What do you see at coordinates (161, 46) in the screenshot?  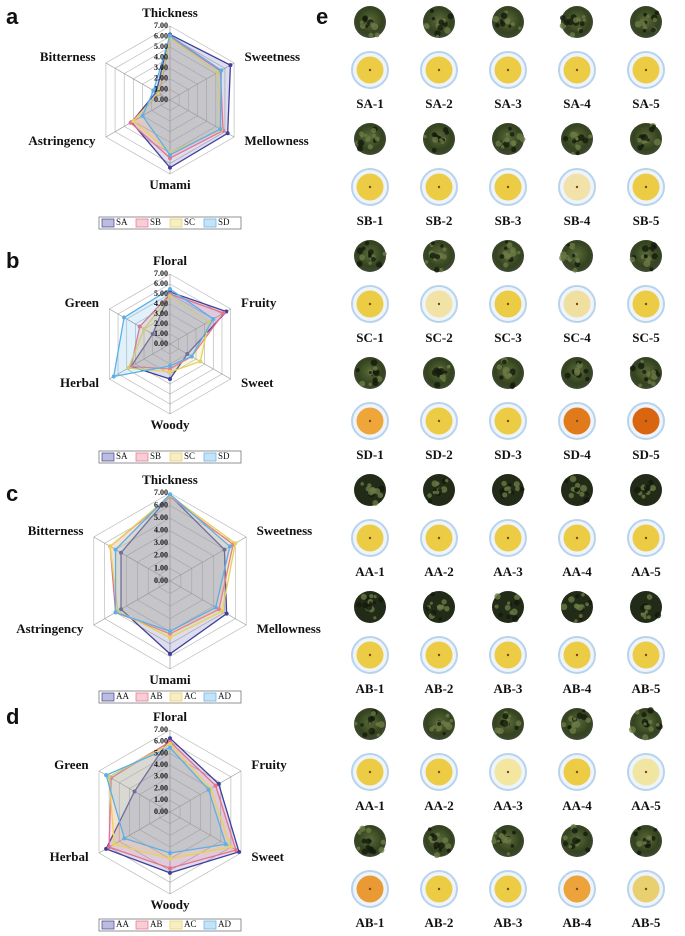 I see `tick-label: 5.00` at bounding box center [161, 46].